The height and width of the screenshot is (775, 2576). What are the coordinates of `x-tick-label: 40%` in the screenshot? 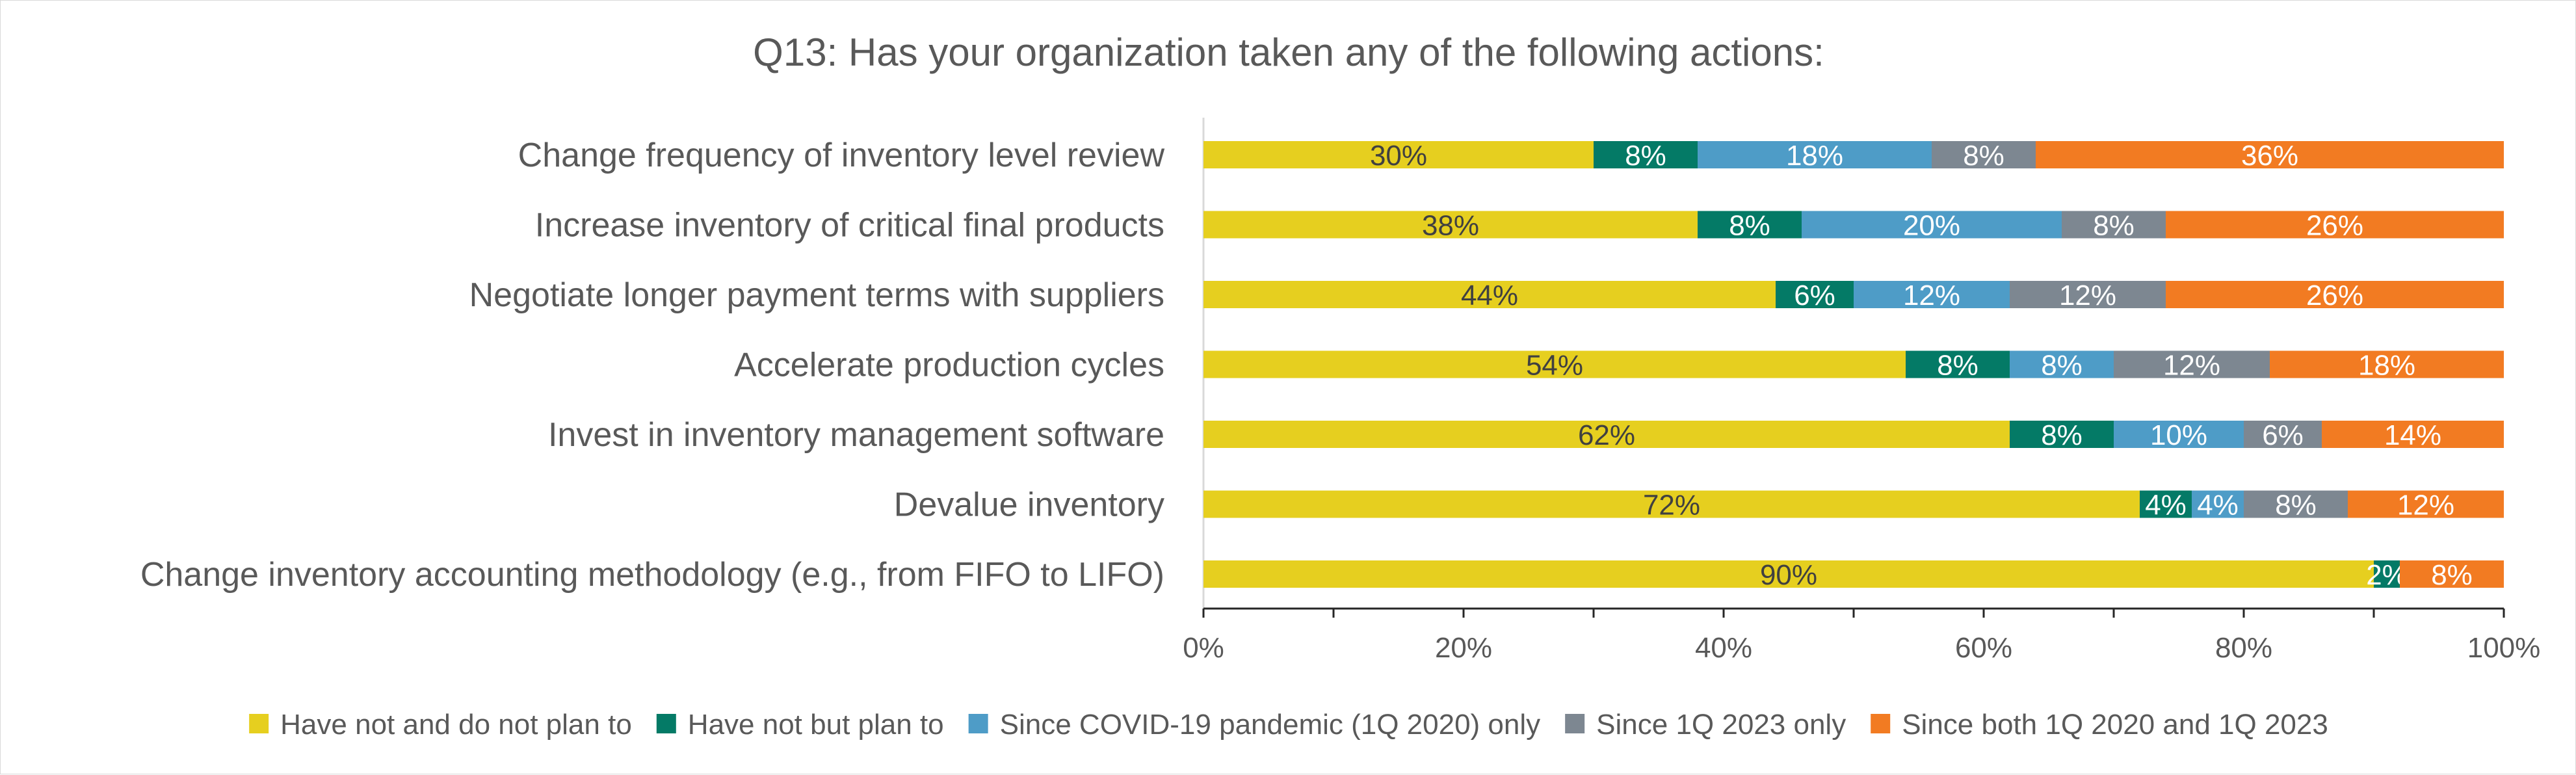 It's located at (1723, 648).